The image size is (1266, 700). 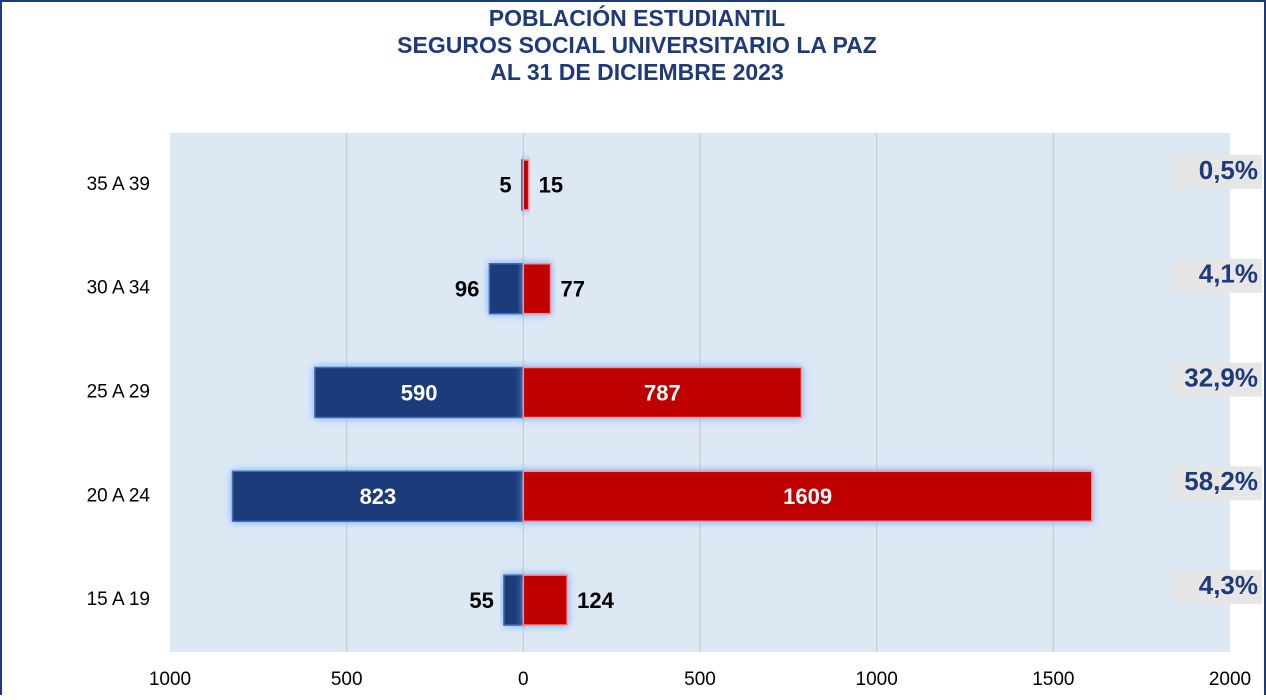 I want to click on y-tick-label: 30 A 34, so click(x=119, y=288).